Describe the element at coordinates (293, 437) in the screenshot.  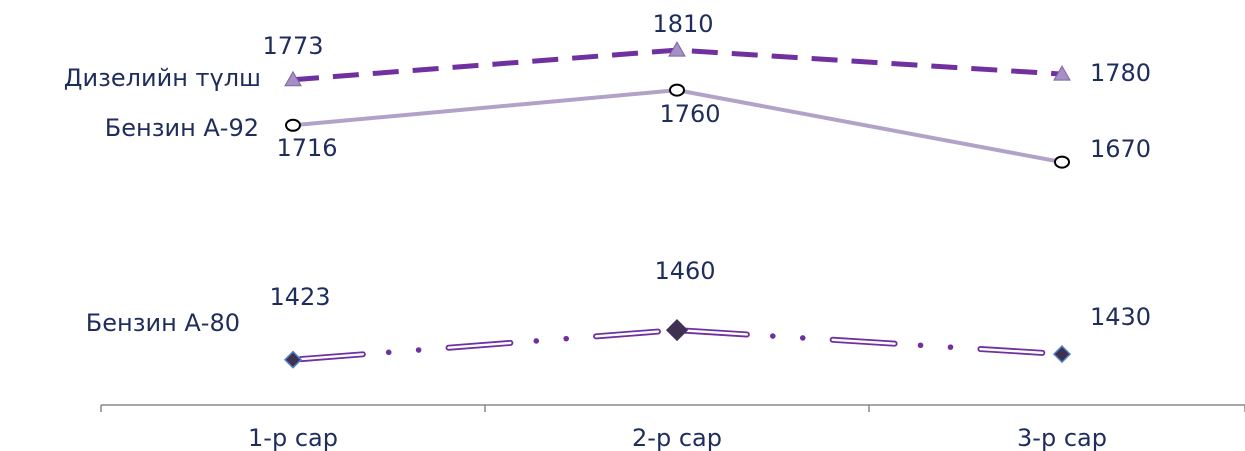
I see `x-tick-label: 1-р сар` at that location.